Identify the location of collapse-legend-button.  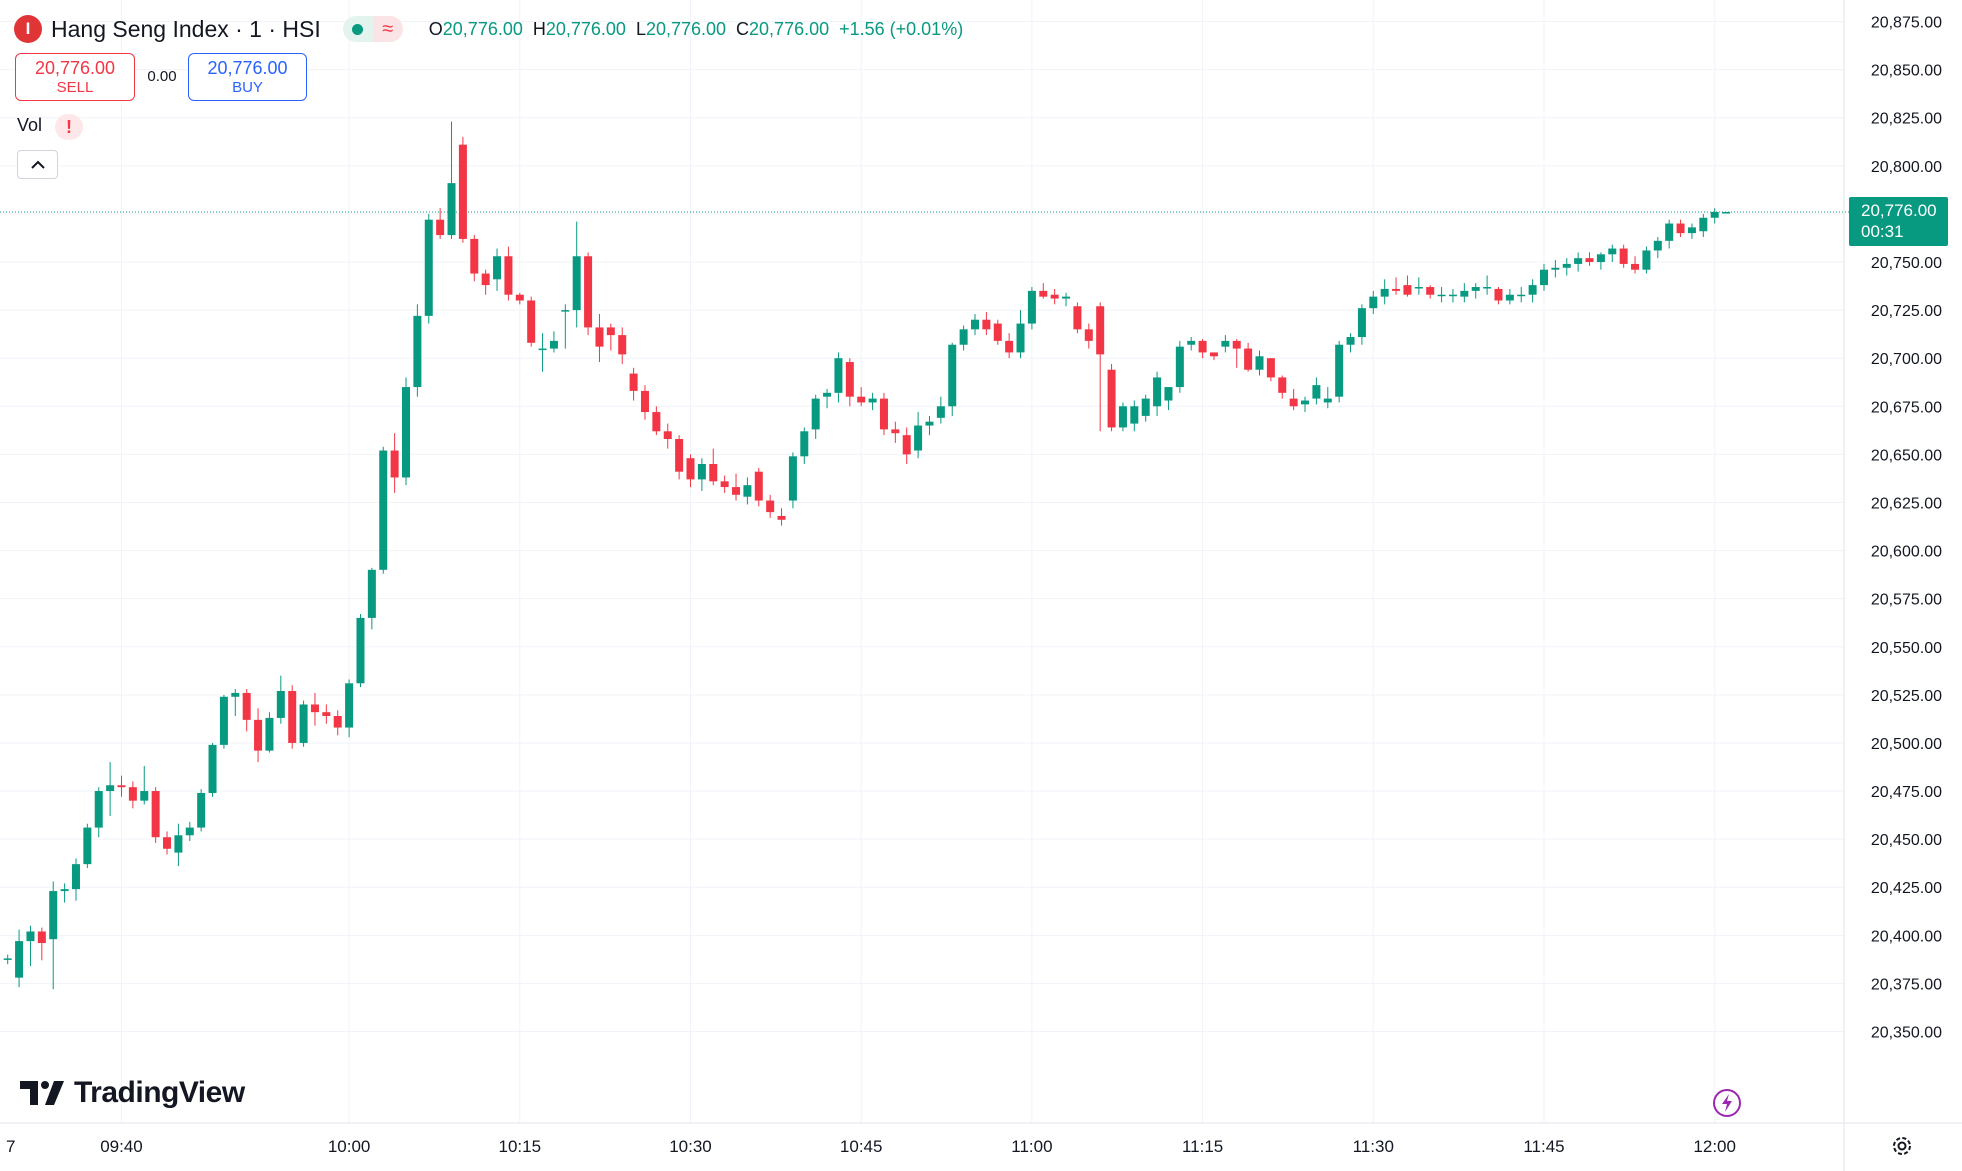
(37, 164).